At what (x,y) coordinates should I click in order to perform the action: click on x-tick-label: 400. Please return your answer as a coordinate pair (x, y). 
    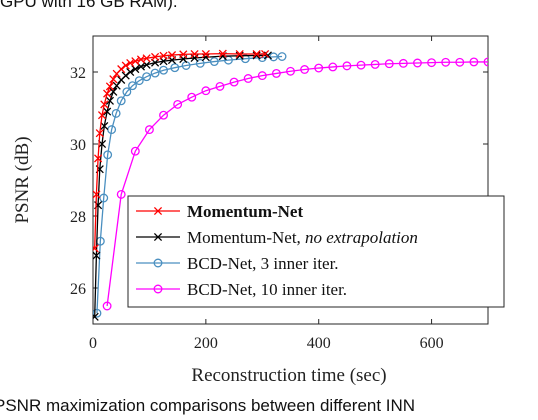
    Looking at the image, I should click on (319, 343).